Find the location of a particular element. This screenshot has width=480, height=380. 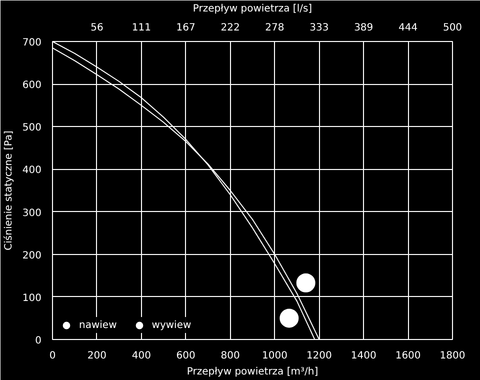

y-tick-label: 0 is located at coordinates (38, 341).